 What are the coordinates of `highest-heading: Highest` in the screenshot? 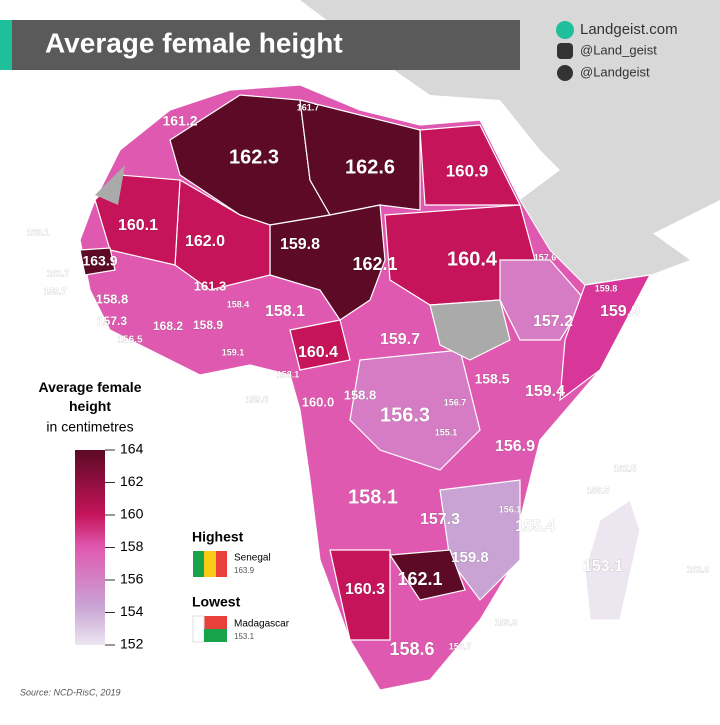 It's located at (218, 537).